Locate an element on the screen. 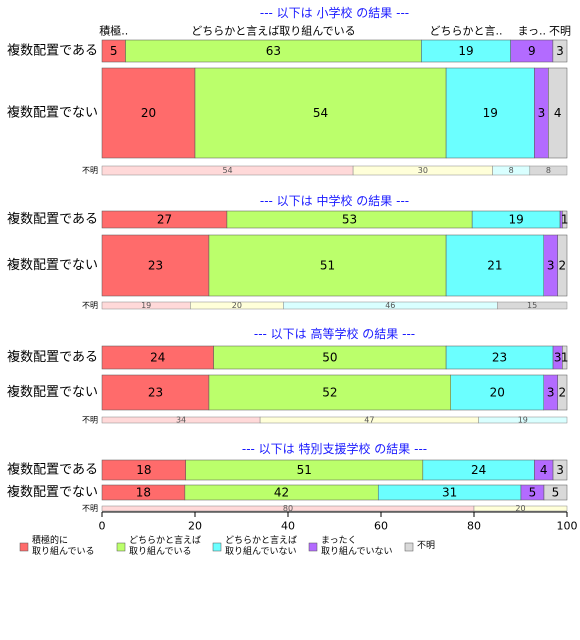 Image resolution: width=580 pixels, height=640 pixels. x-tick-label: 80 is located at coordinates (474, 526).